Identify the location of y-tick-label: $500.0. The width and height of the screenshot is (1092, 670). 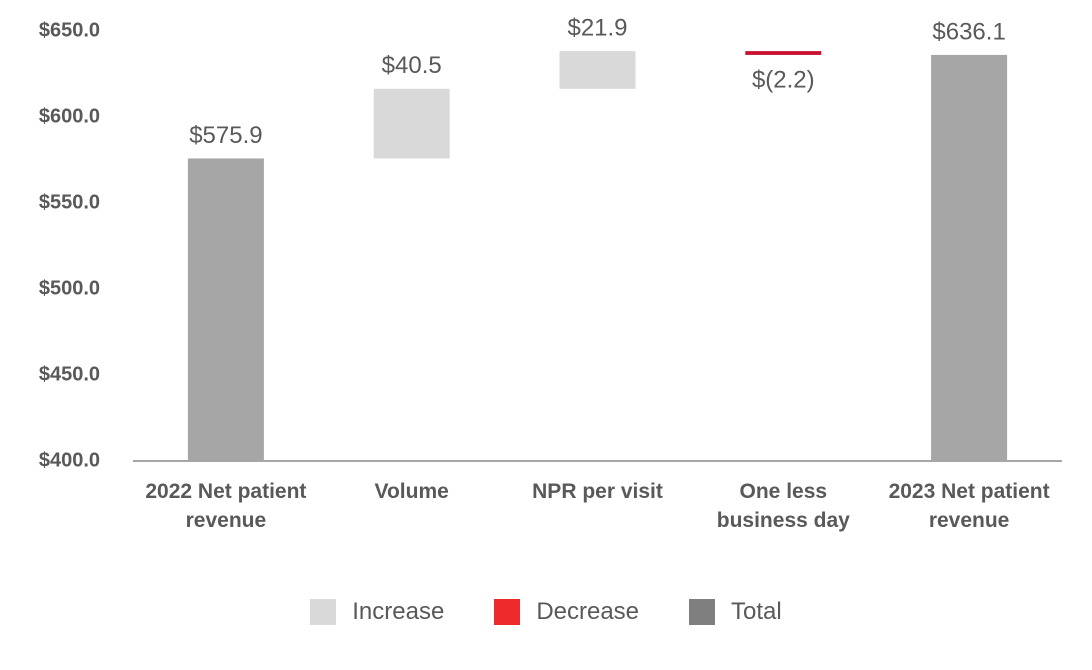
(69, 288).